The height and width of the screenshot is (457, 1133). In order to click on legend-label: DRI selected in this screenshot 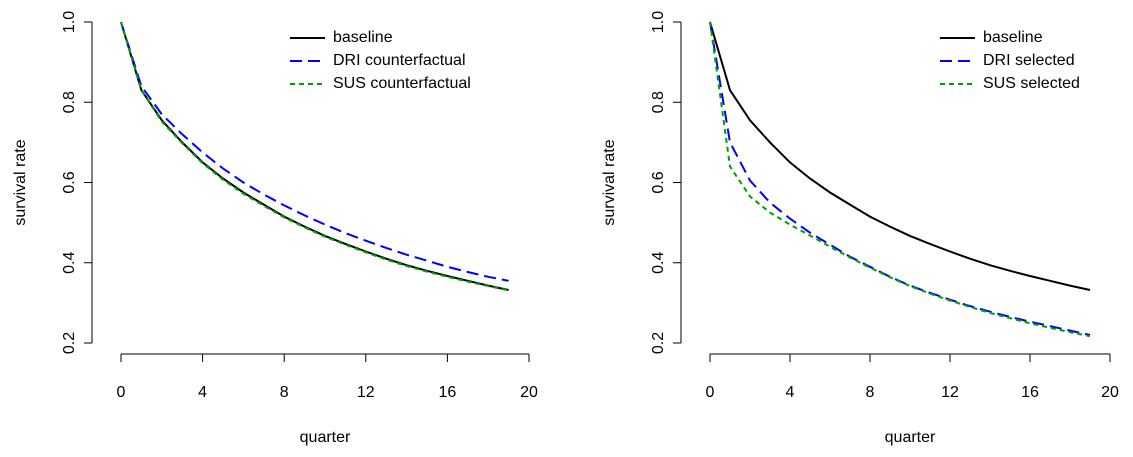, I will do `click(1029, 60)`.